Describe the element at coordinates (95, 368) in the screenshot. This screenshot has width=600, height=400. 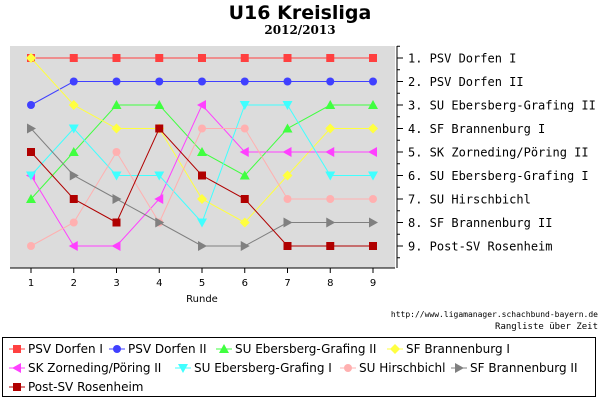
I see `legend-label: SK Zorneding/Pöring II` at that location.